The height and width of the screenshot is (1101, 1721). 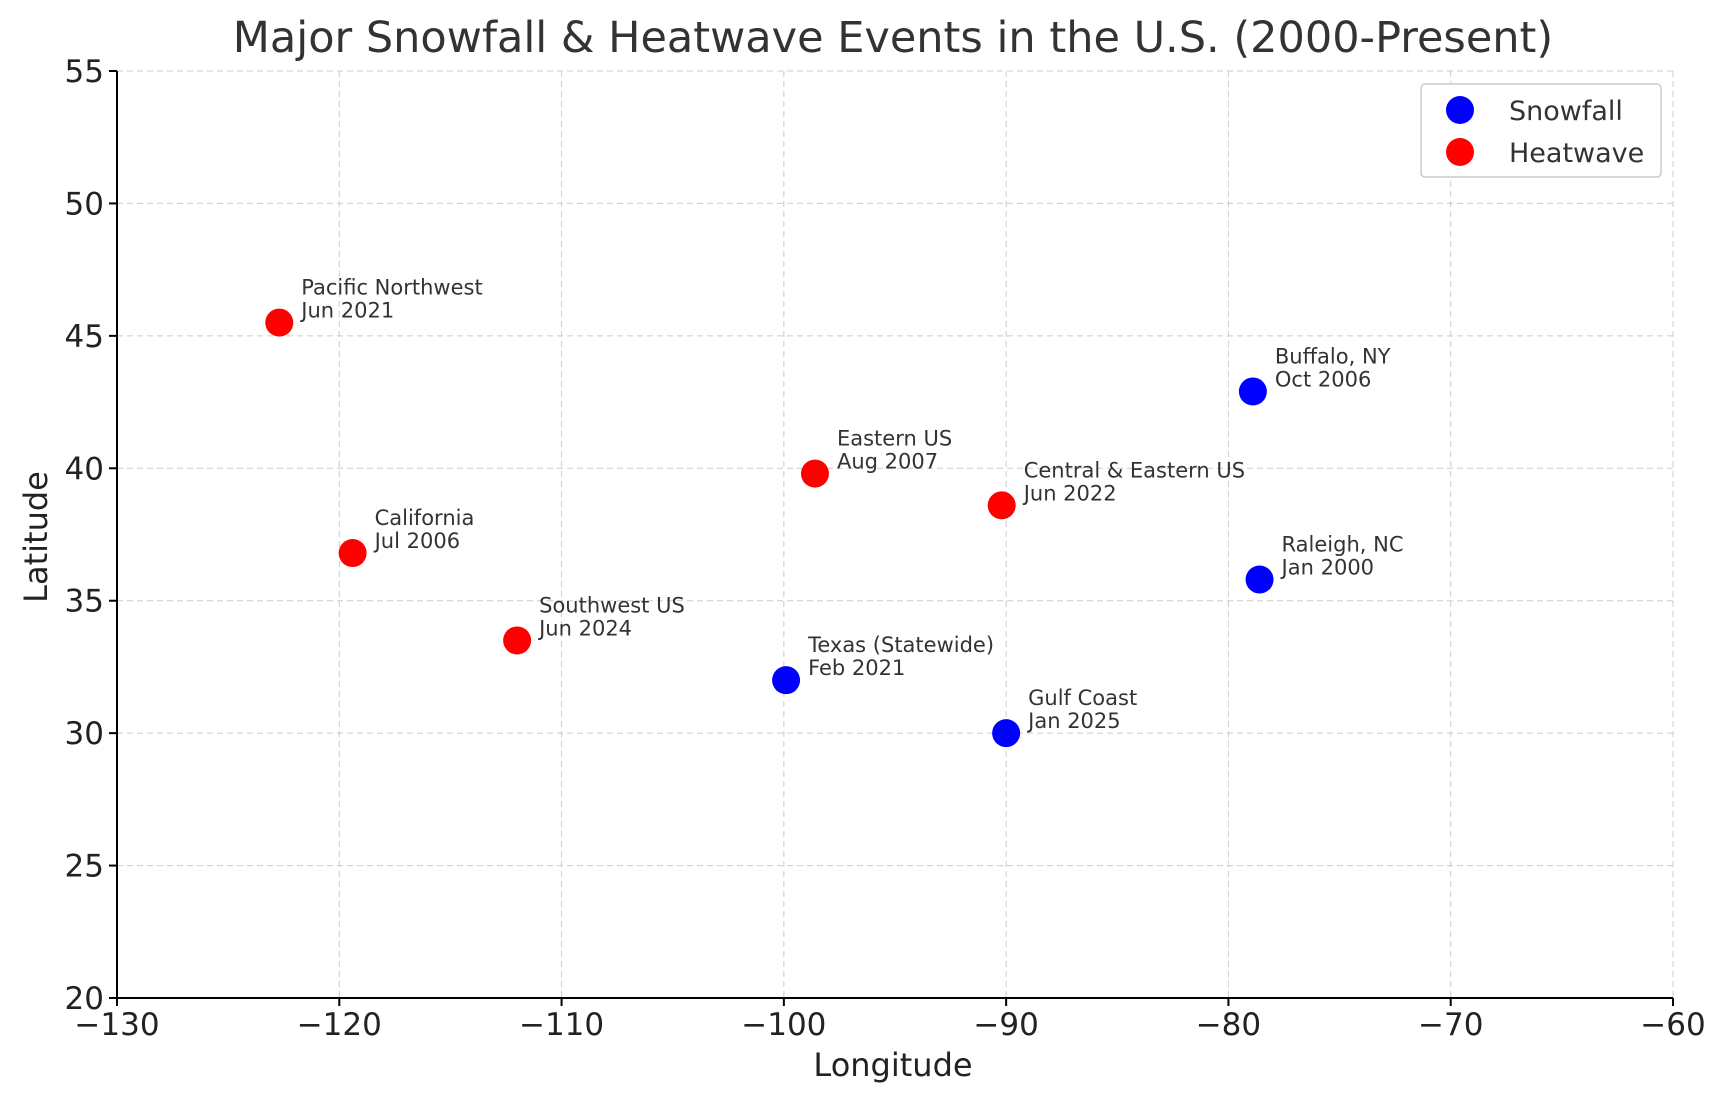 I want to click on legend-box, so click(x=1541, y=130).